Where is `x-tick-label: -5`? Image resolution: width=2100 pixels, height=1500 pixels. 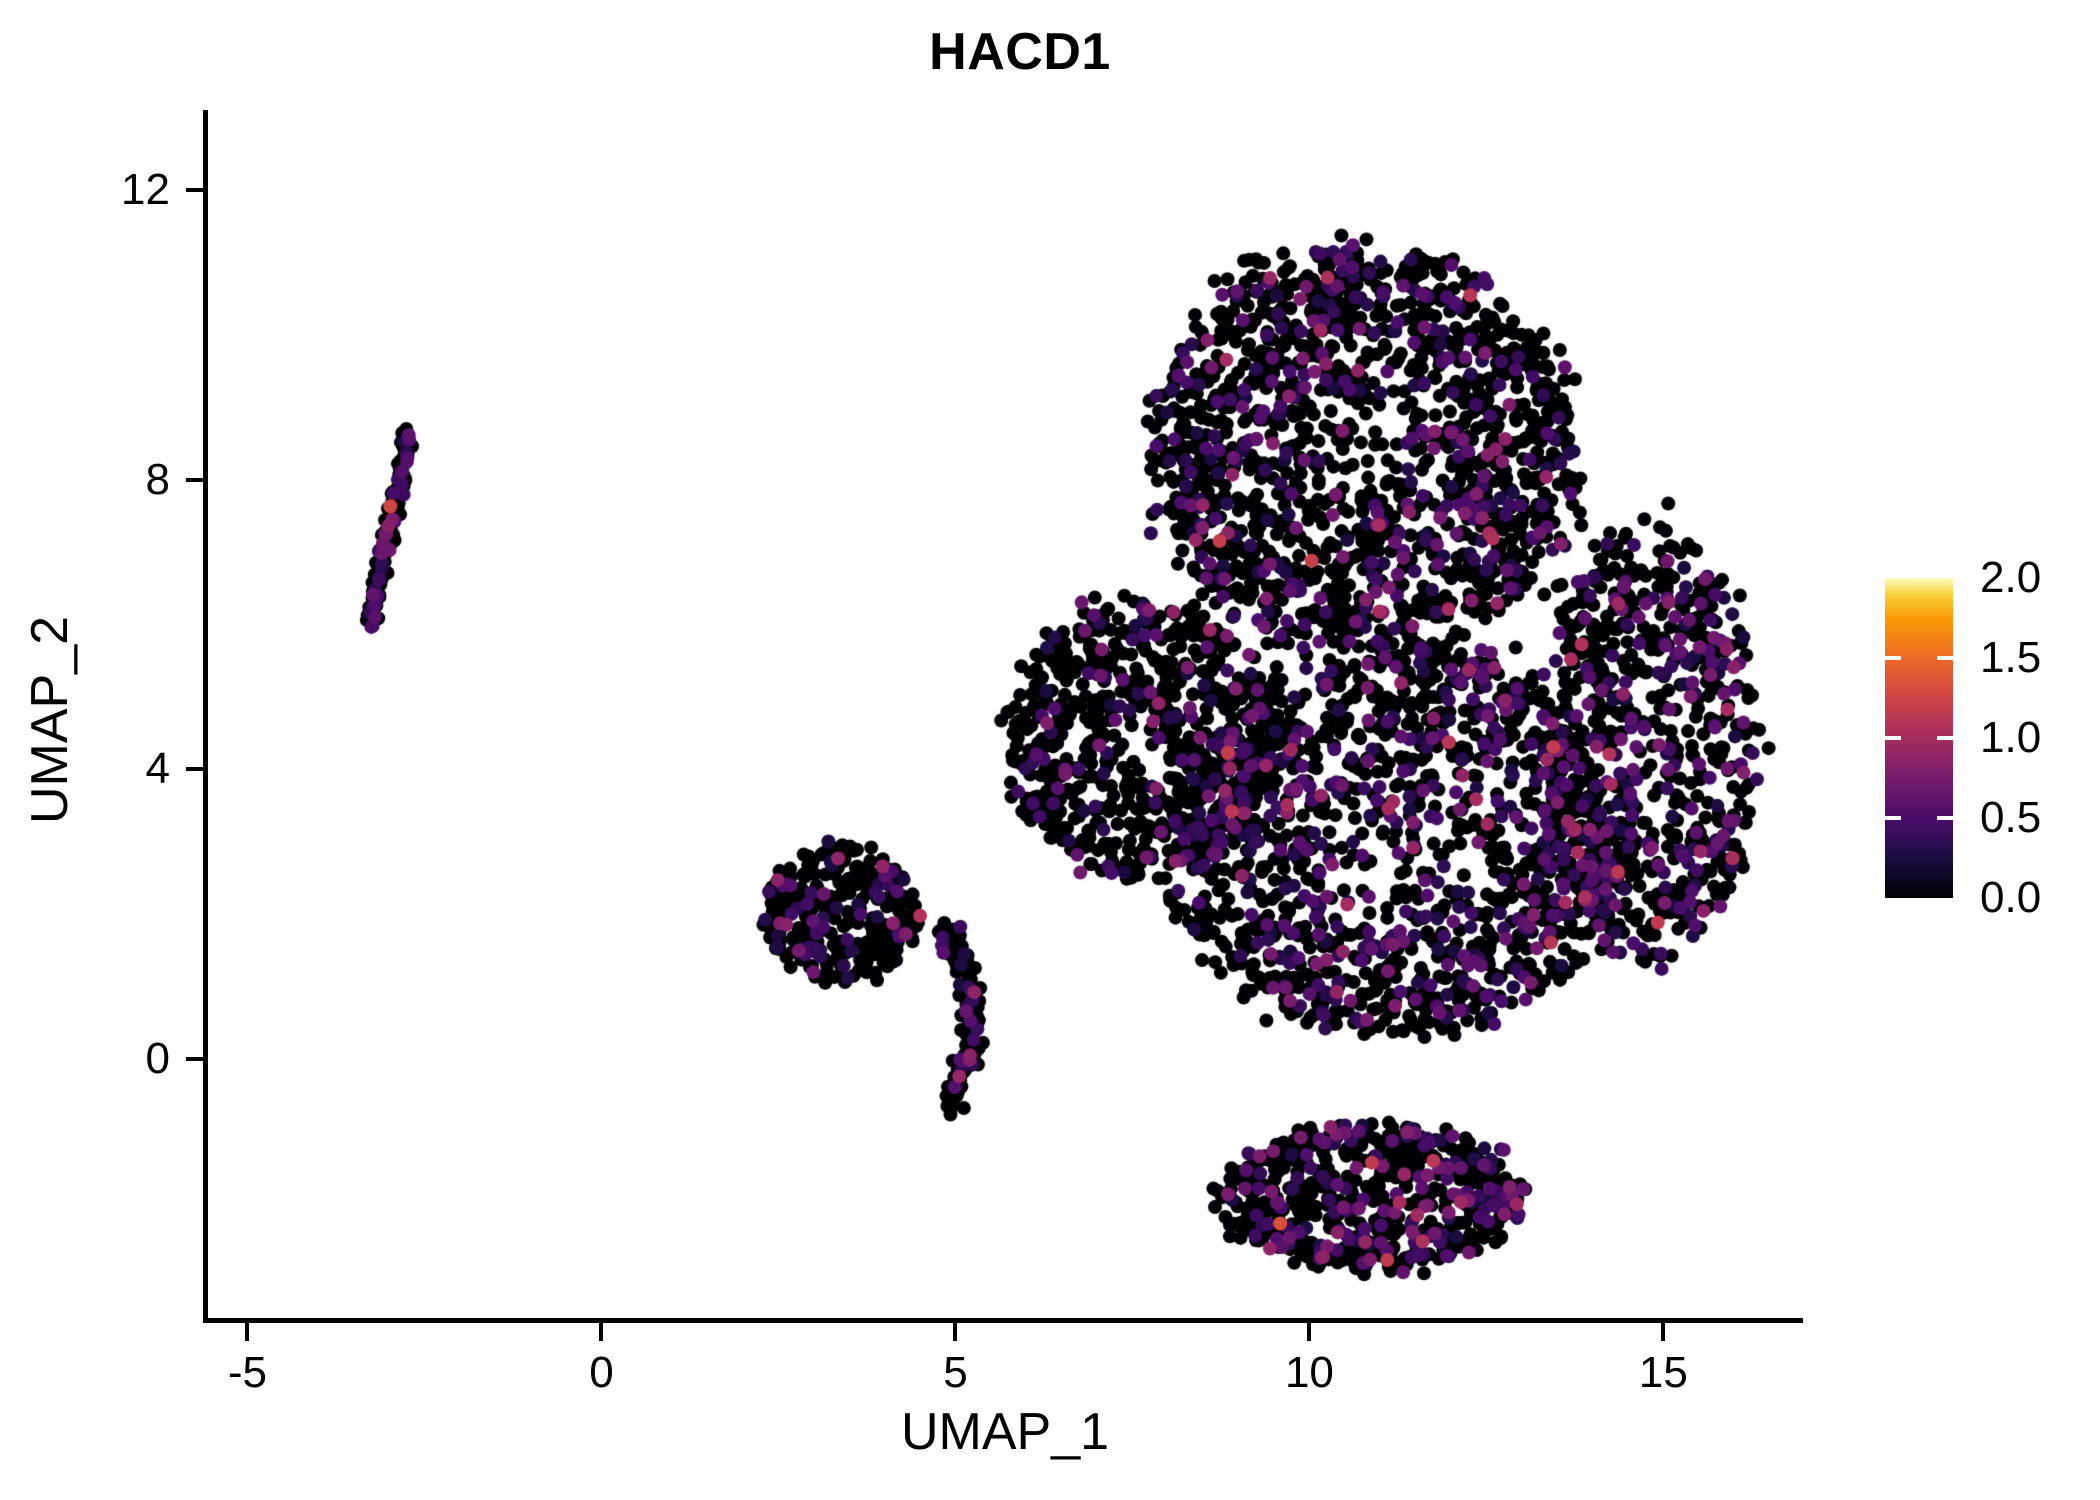 x-tick-label: -5 is located at coordinates (247, 1372).